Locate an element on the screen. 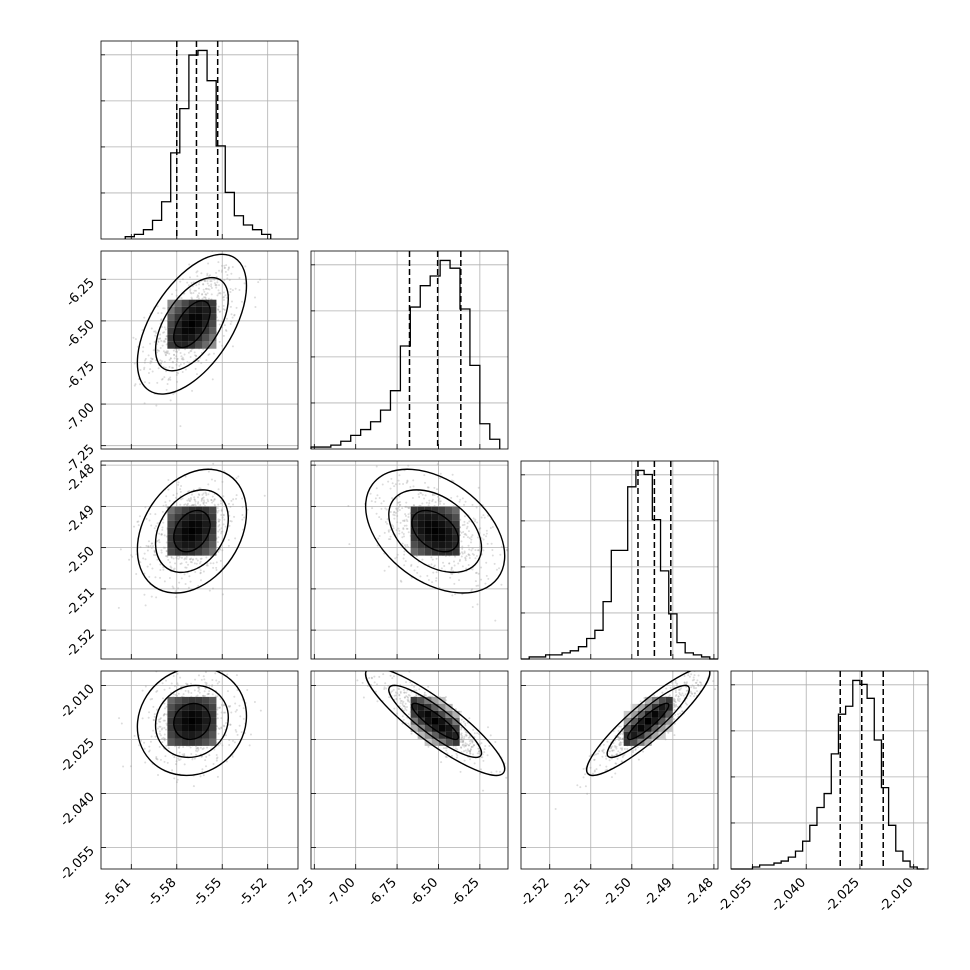 This screenshot has width=970, height=970. y-tick-label: -7.00 is located at coordinates (80, 417).